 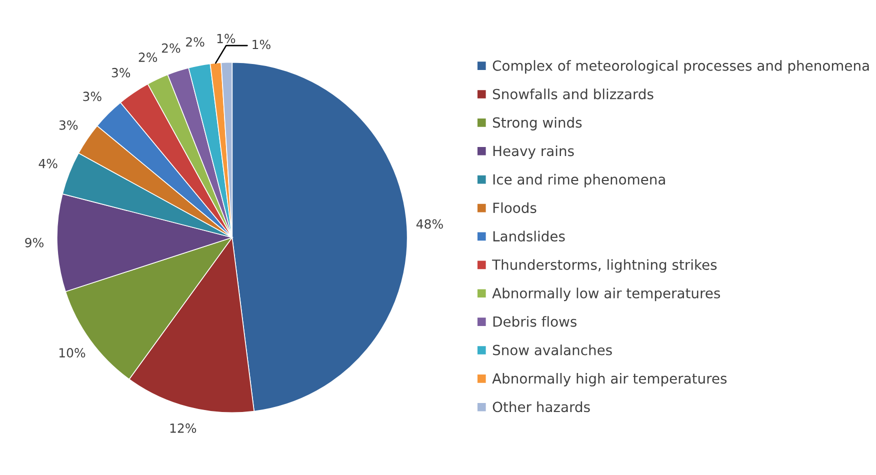 What do you see at coordinates (680, 67) in the screenshot?
I see `legend-label: Complex of meteorological processes and phenomena` at bounding box center [680, 67].